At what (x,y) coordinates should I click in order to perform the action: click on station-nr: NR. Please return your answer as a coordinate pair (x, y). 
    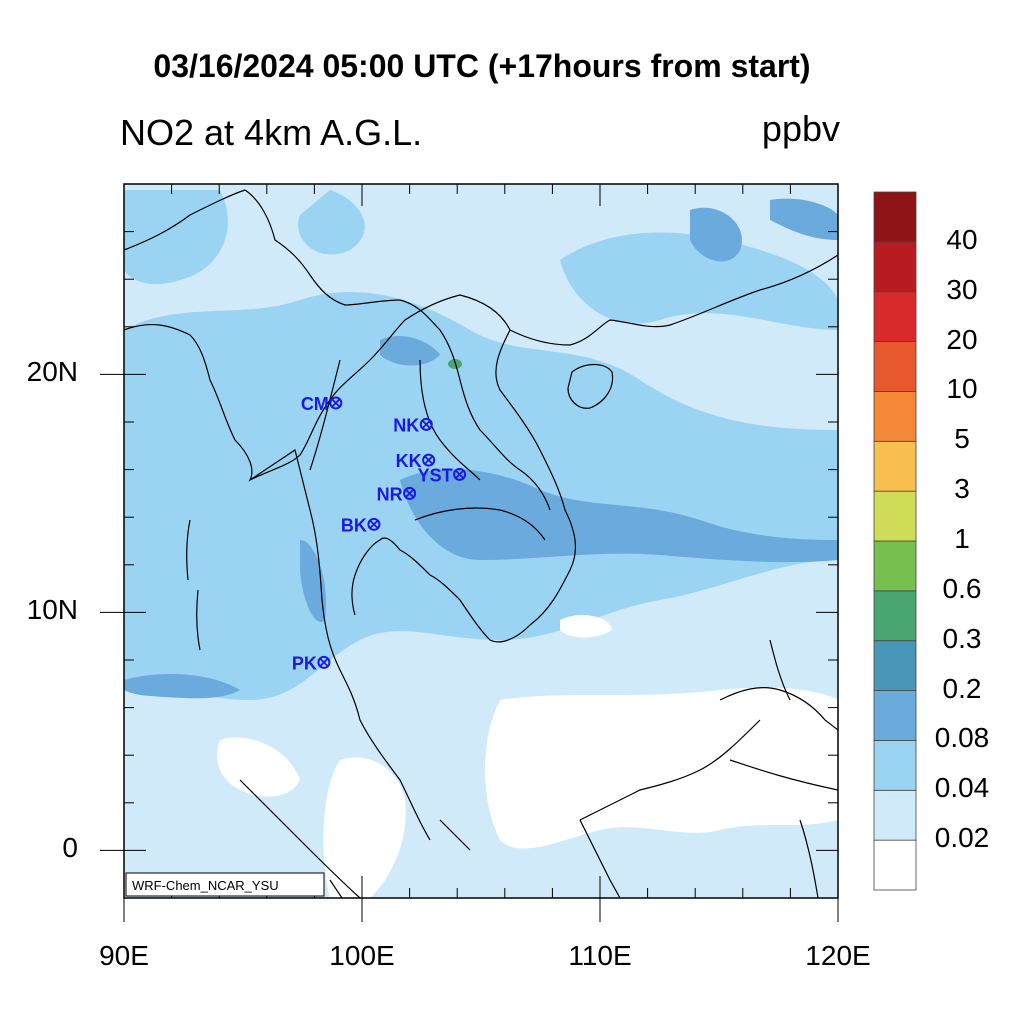
    Looking at the image, I should click on (397, 494).